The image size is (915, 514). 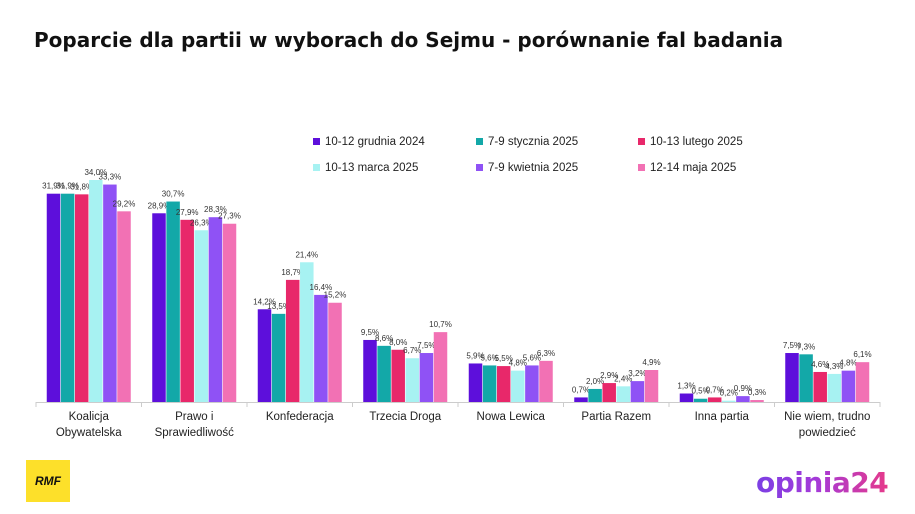 I want to click on data-label: 0,2%, so click(x=729, y=393).